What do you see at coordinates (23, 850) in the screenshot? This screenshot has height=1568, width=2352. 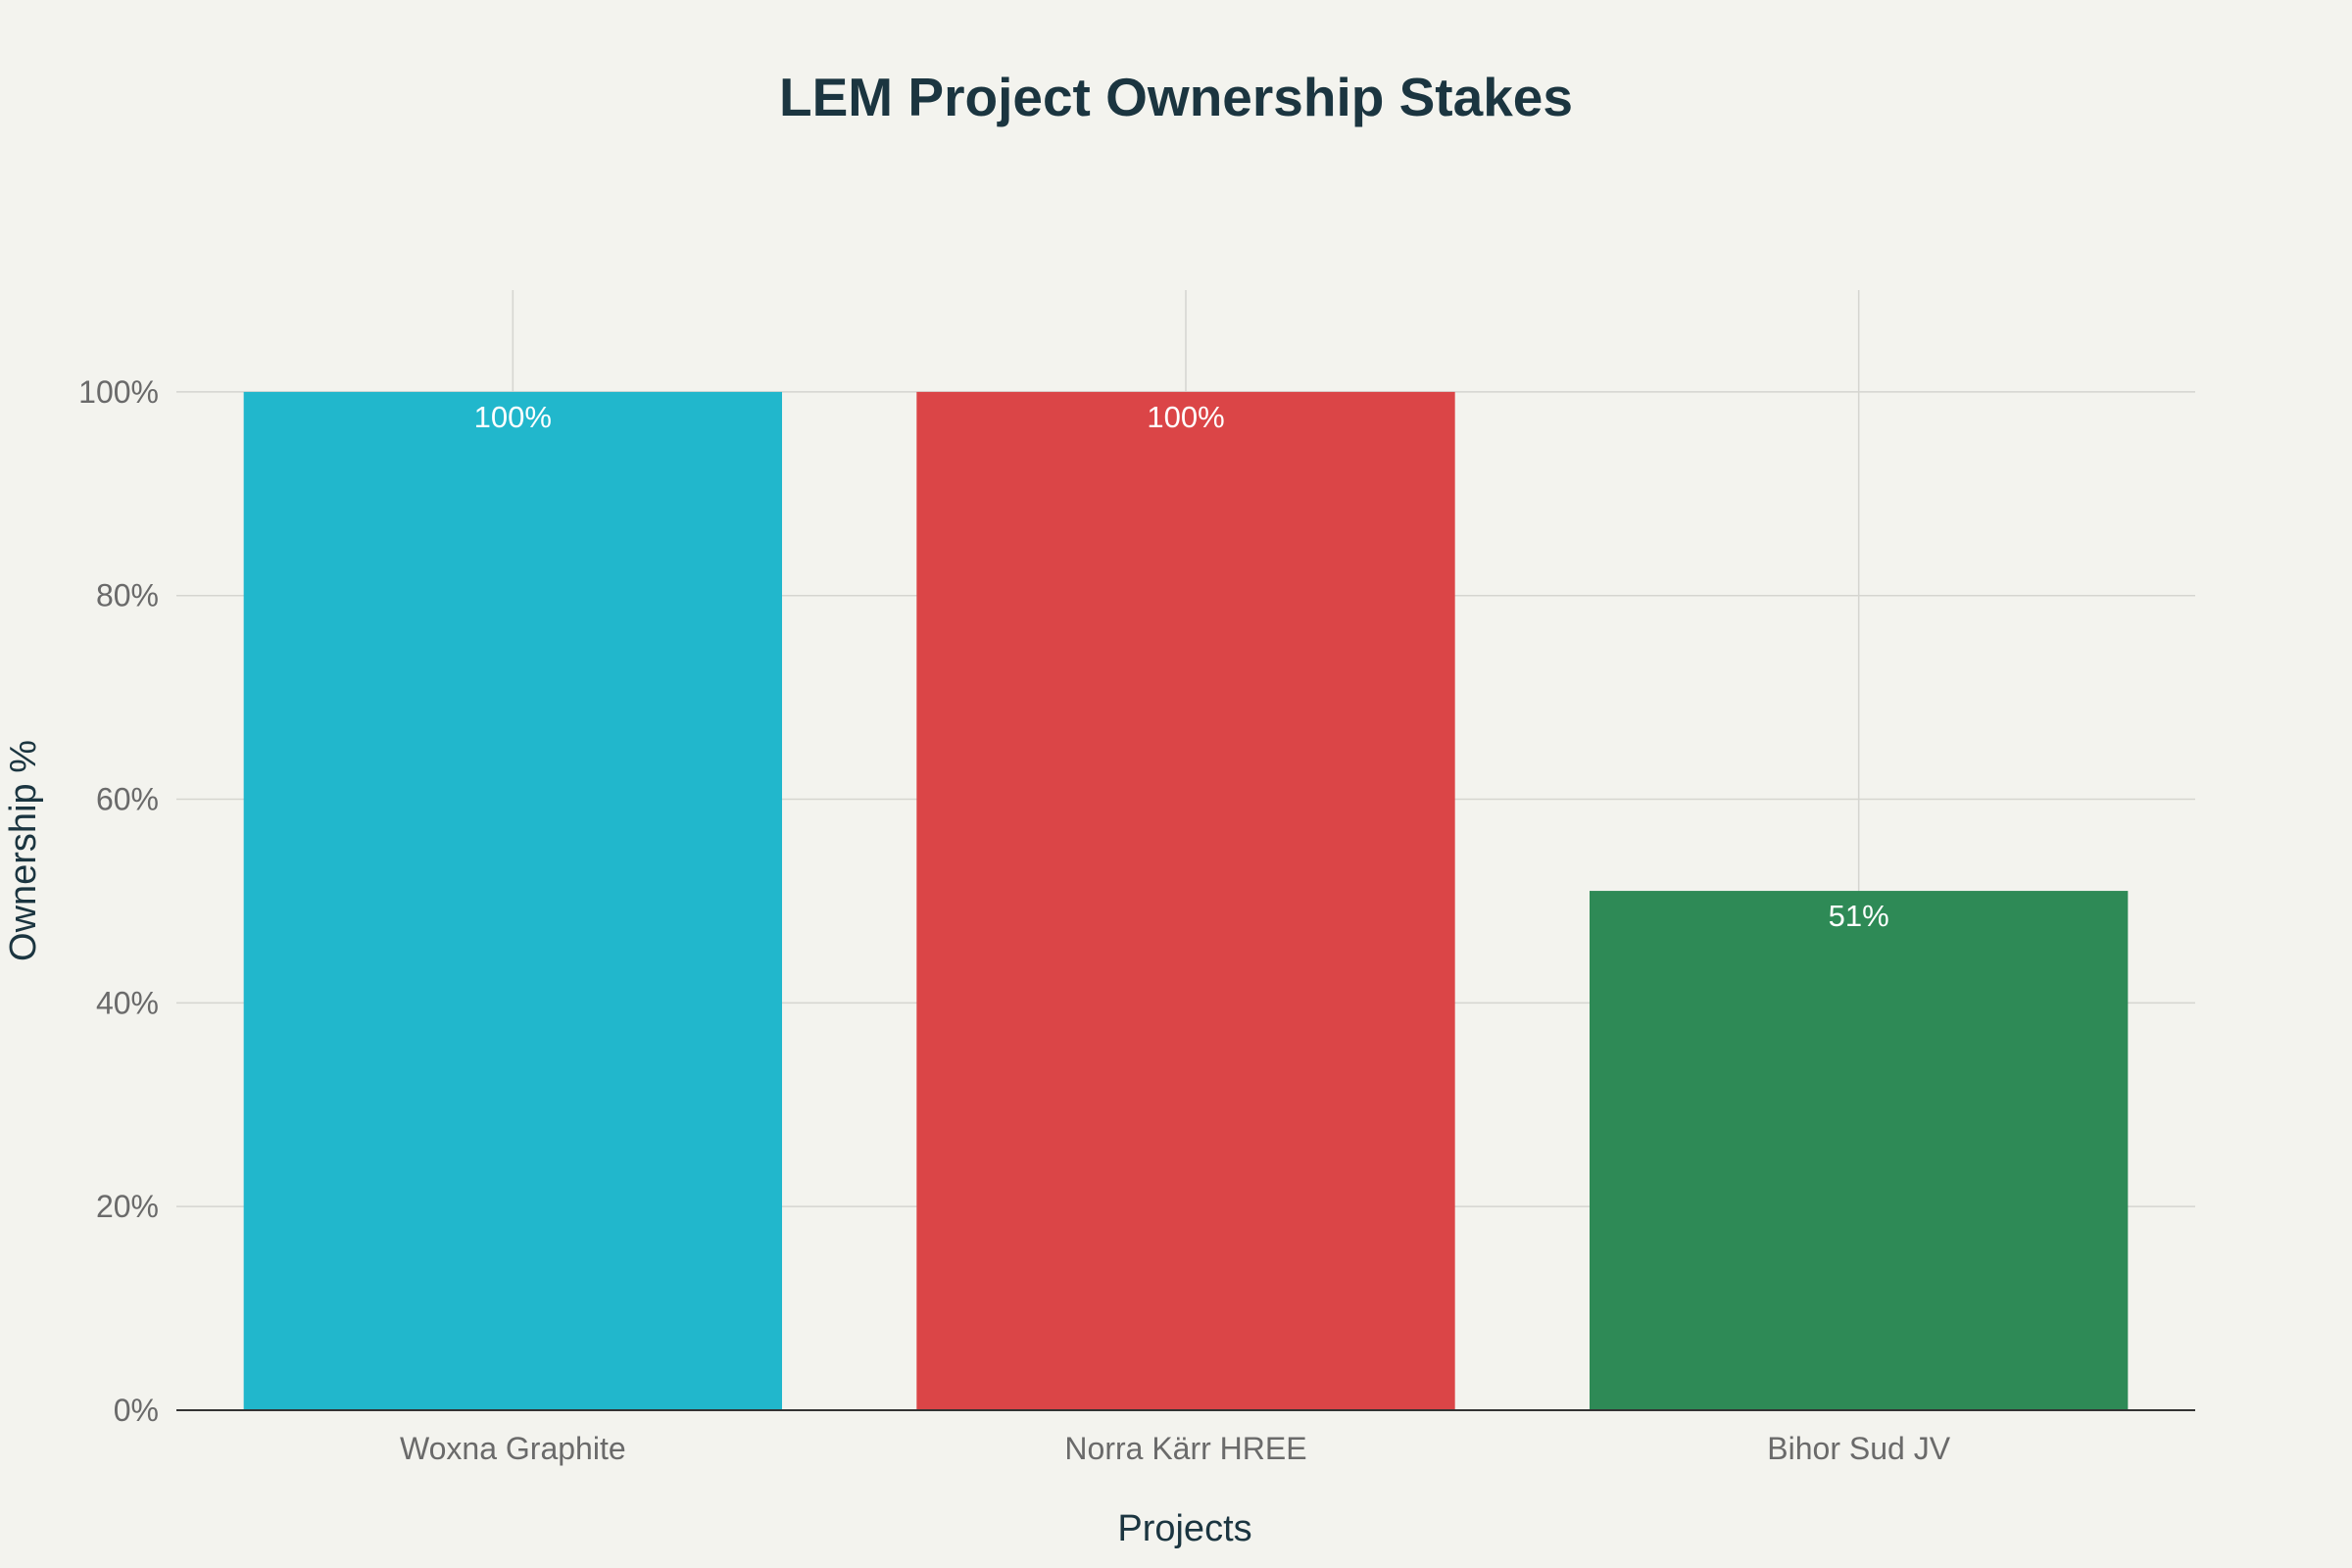 I see `y-axis-title: Ownership %` at bounding box center [23, 850].